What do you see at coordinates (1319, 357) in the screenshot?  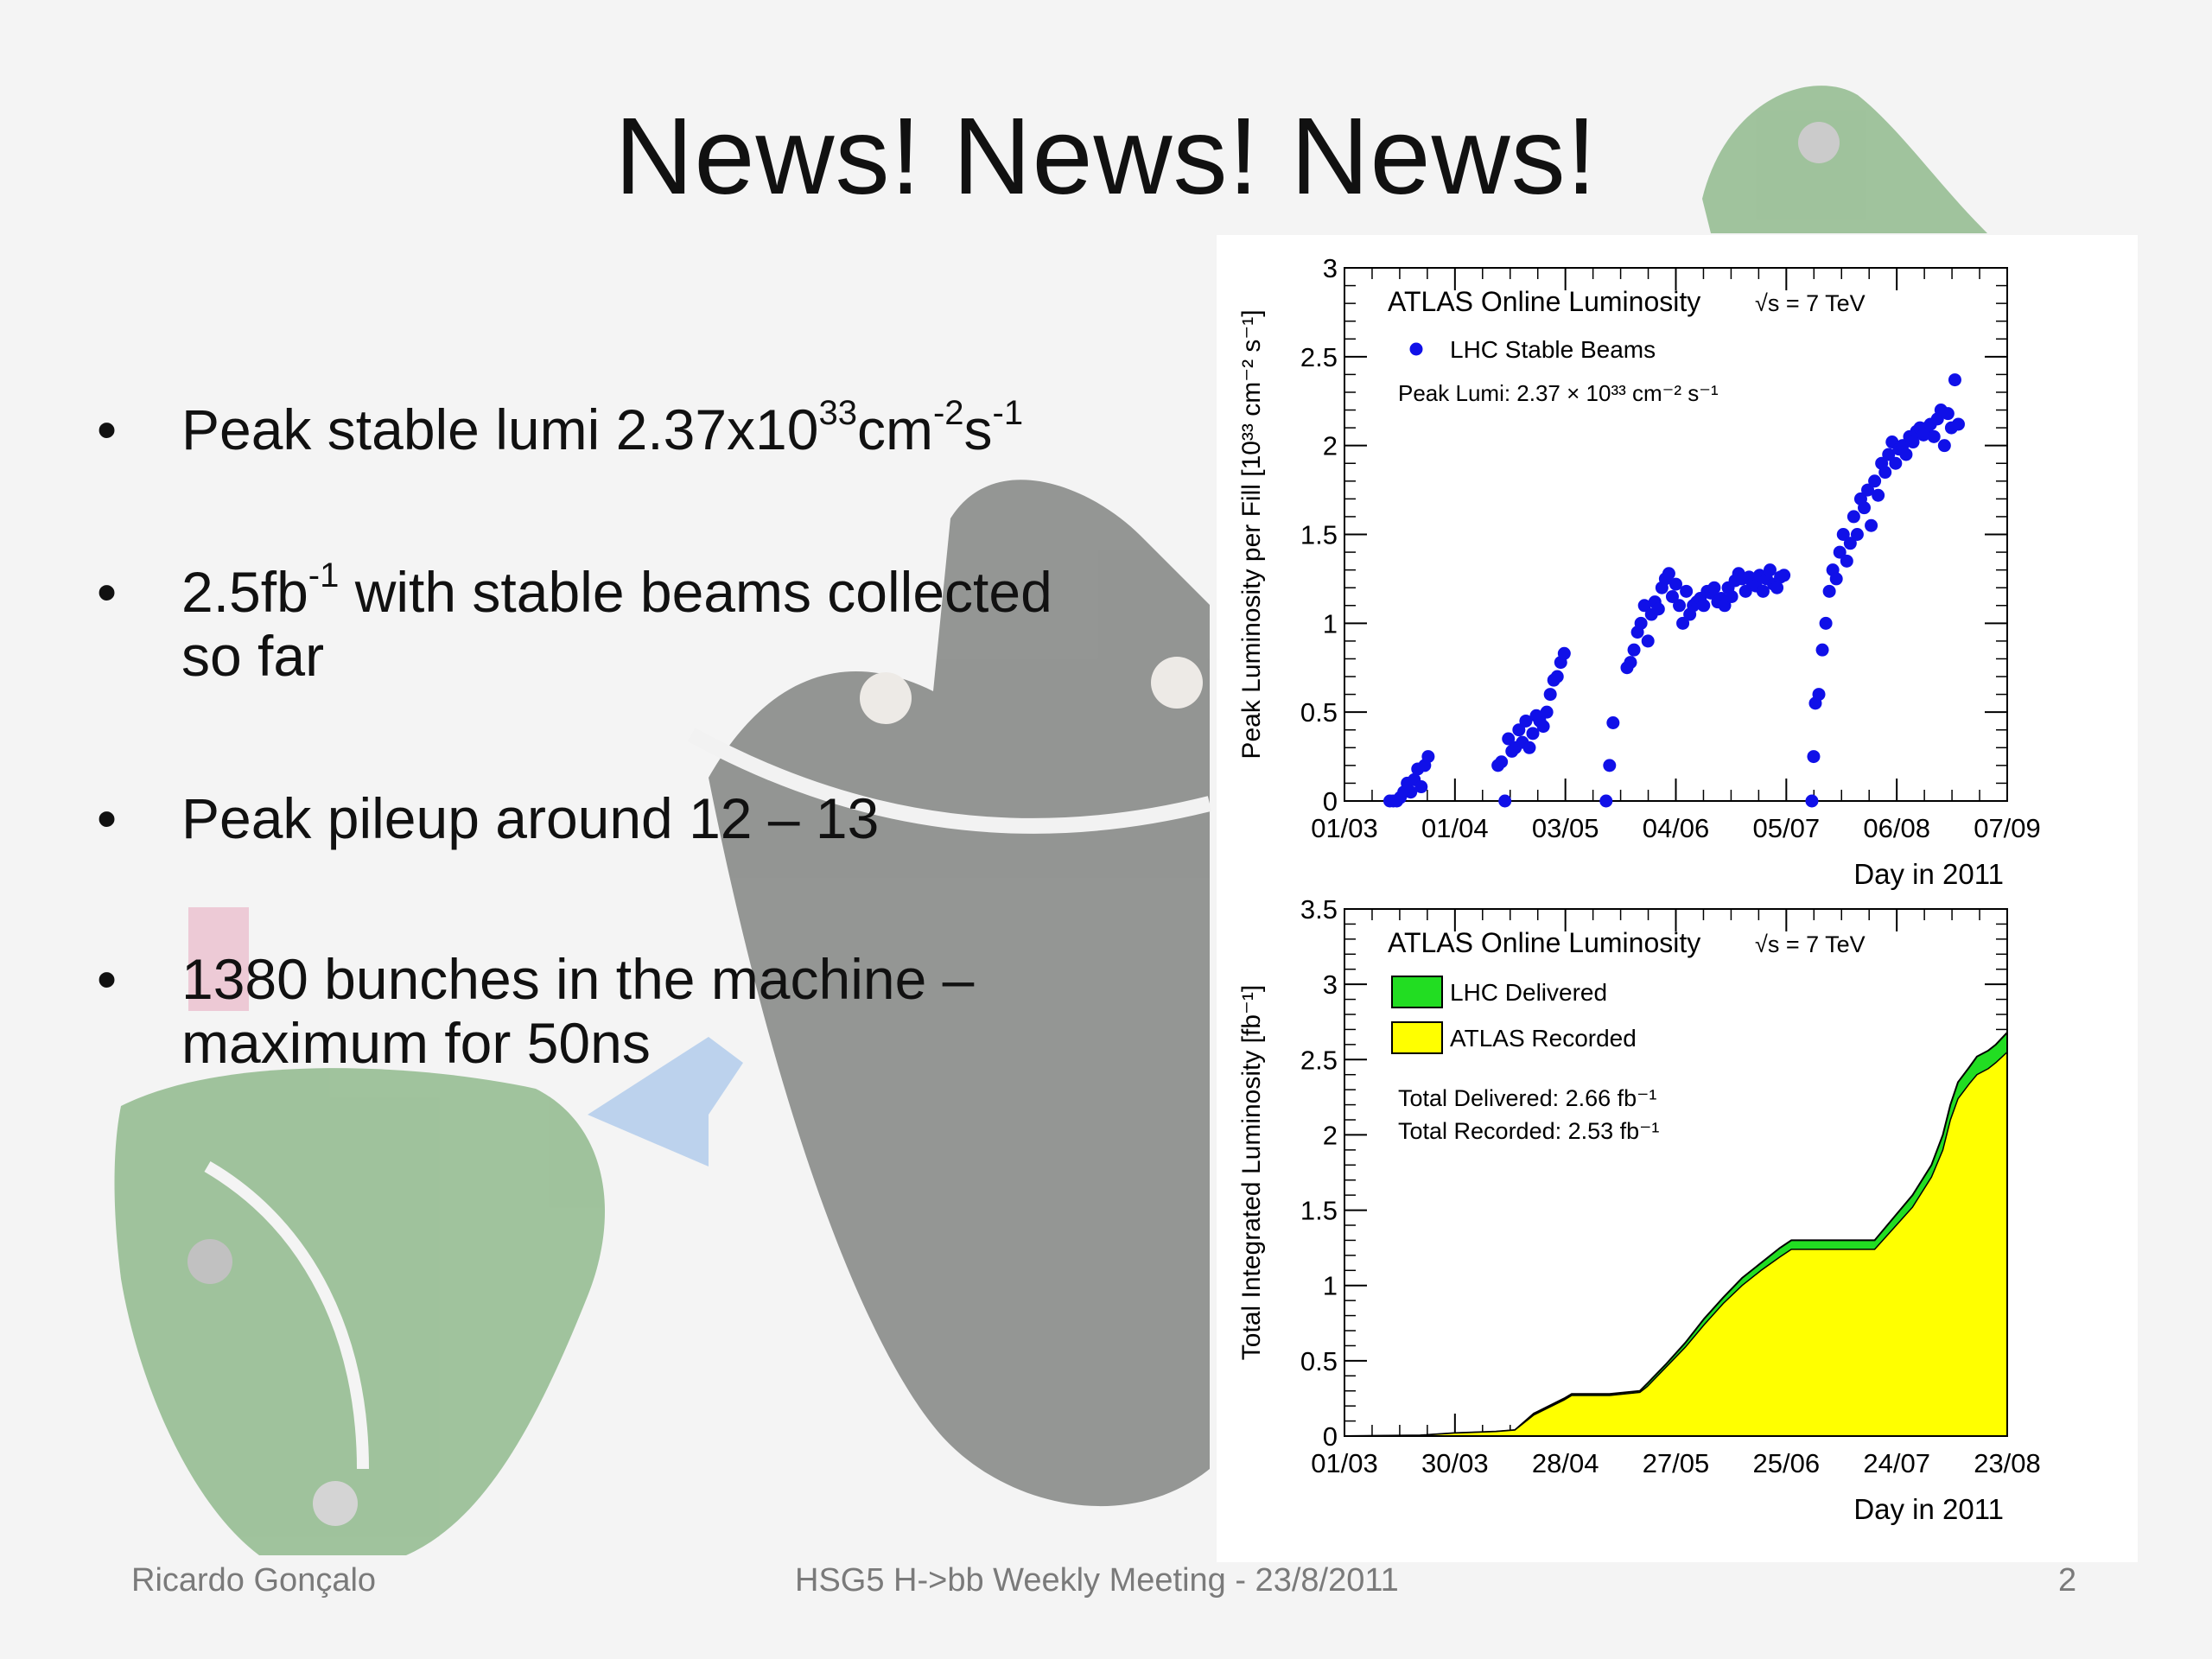 I see `y-tick-label: 2.5` at bounding box center [1319, 357].